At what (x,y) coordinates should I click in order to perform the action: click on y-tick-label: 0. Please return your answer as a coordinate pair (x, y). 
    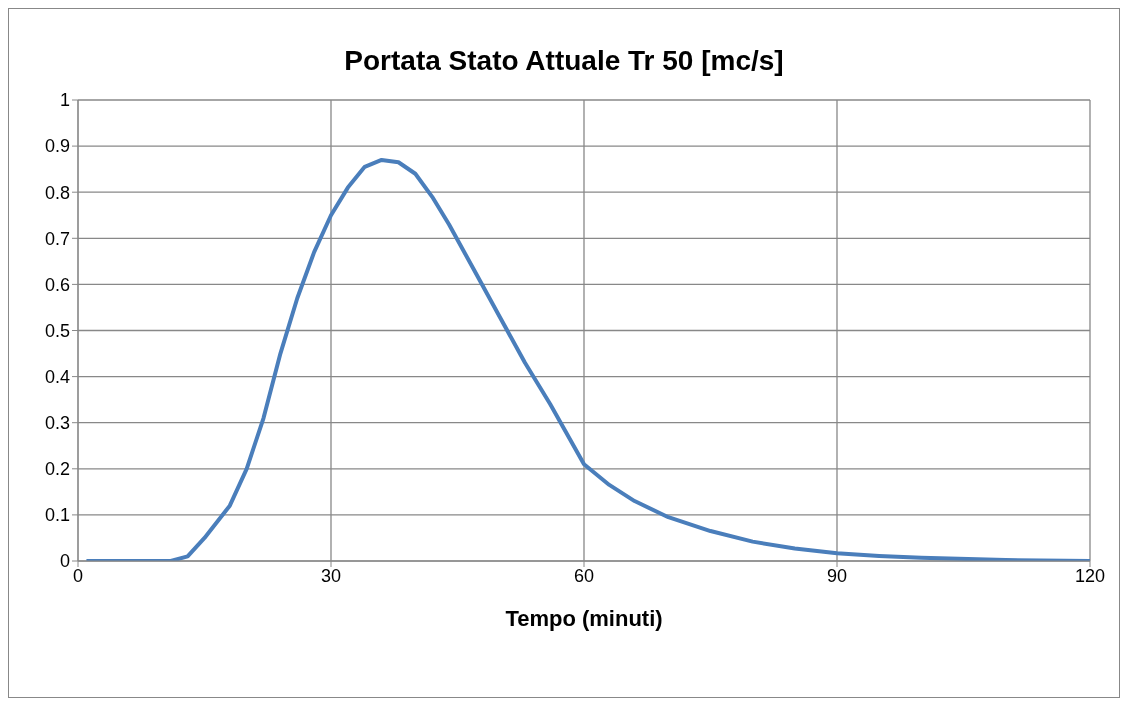
    Looking at the image, I should click on (64, 561).